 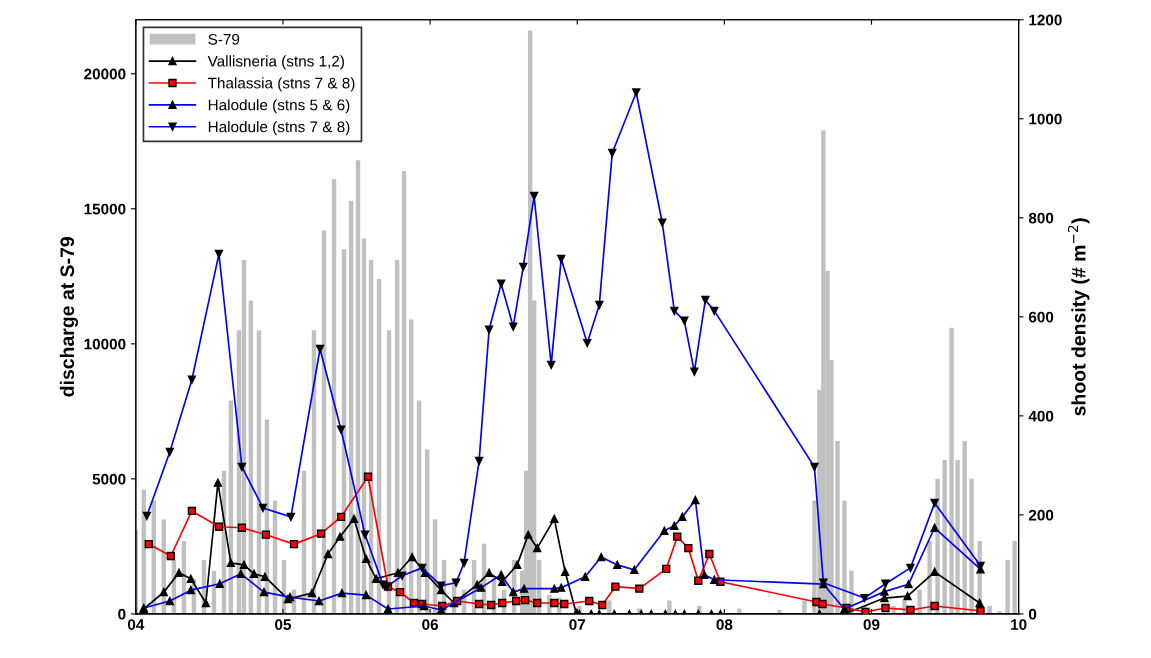 I want to click on legend-label: S-79, so click(x=224, y=39).